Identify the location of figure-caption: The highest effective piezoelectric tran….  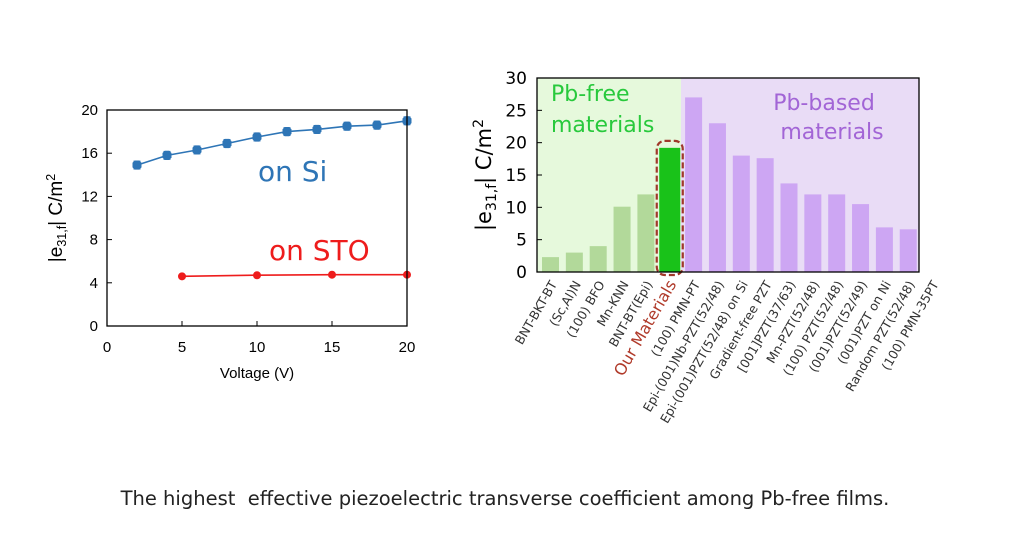
(505, 498).